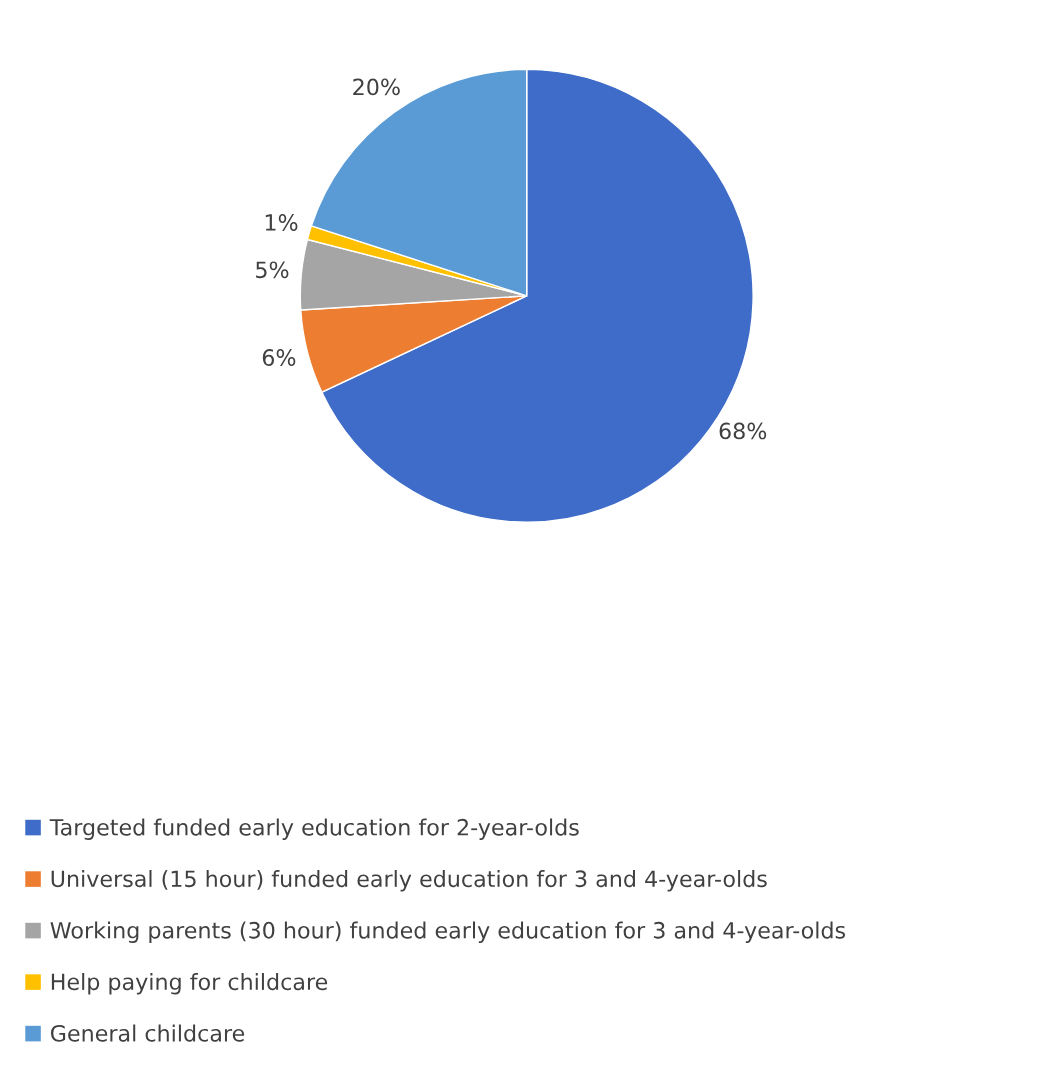 The width and height of the screenshot is (1055, 1066). I want to click on legend-label: Help paying for childcare, so click(189, 983).